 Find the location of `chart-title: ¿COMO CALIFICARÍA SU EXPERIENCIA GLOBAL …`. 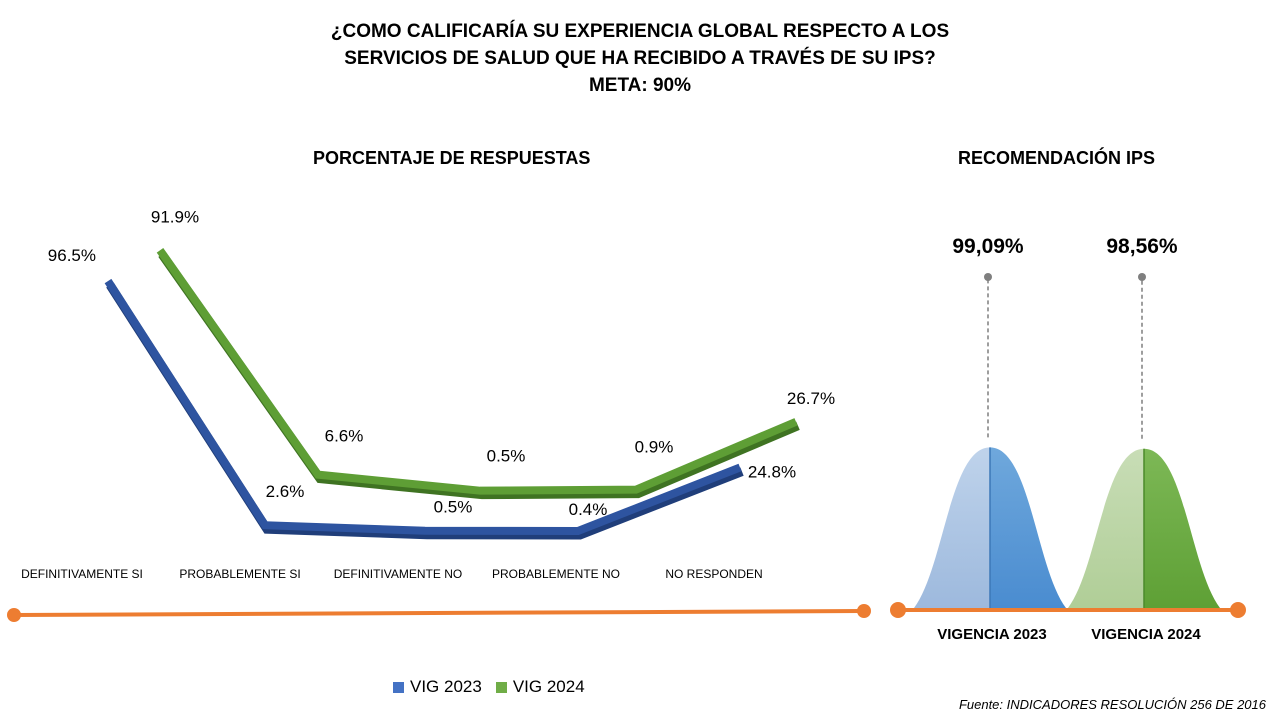

chart-title: ¿COMO CALIFICARÍA SU EXPERIENCIA GLOBAL … is located at coordinates (640, 58).